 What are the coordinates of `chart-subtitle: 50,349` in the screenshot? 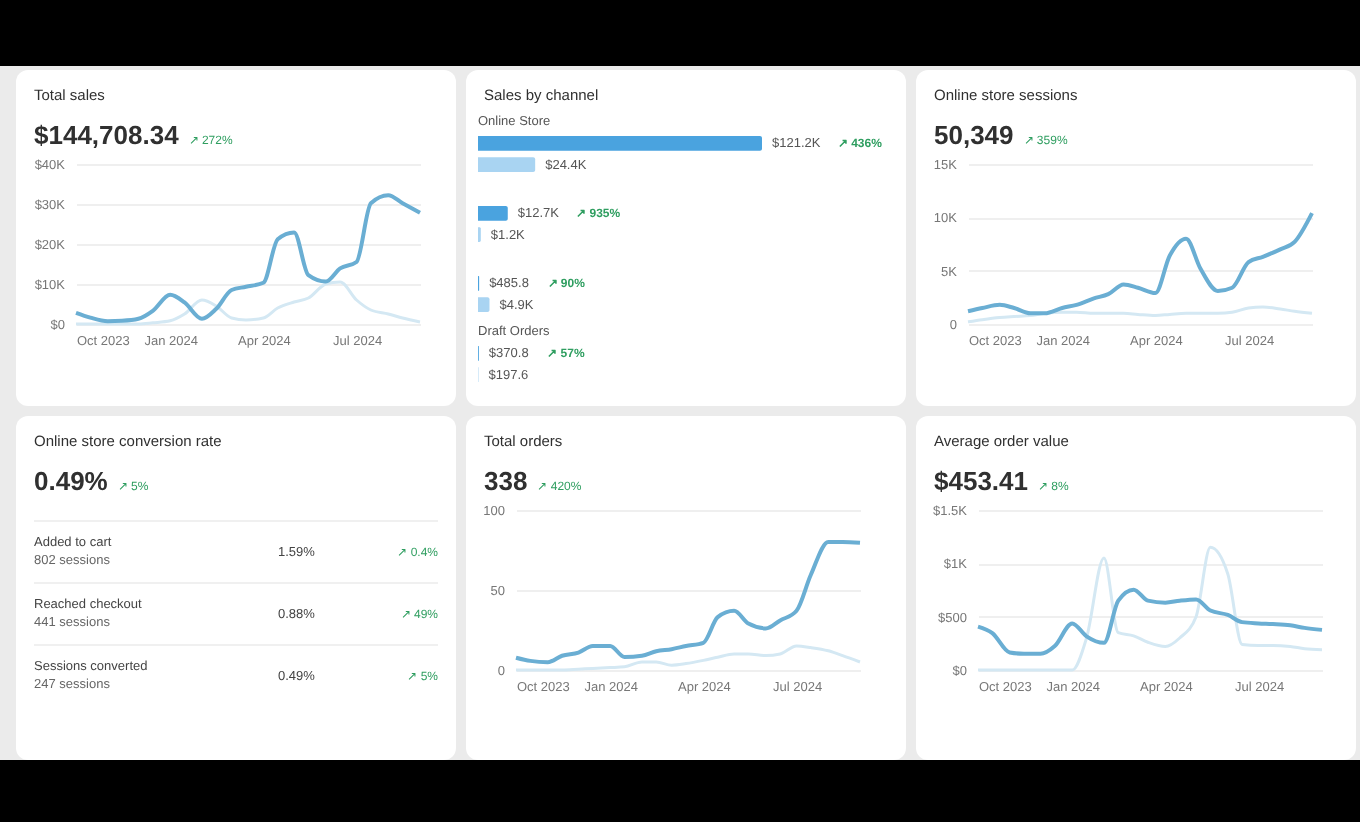 It's located at (974, 135).